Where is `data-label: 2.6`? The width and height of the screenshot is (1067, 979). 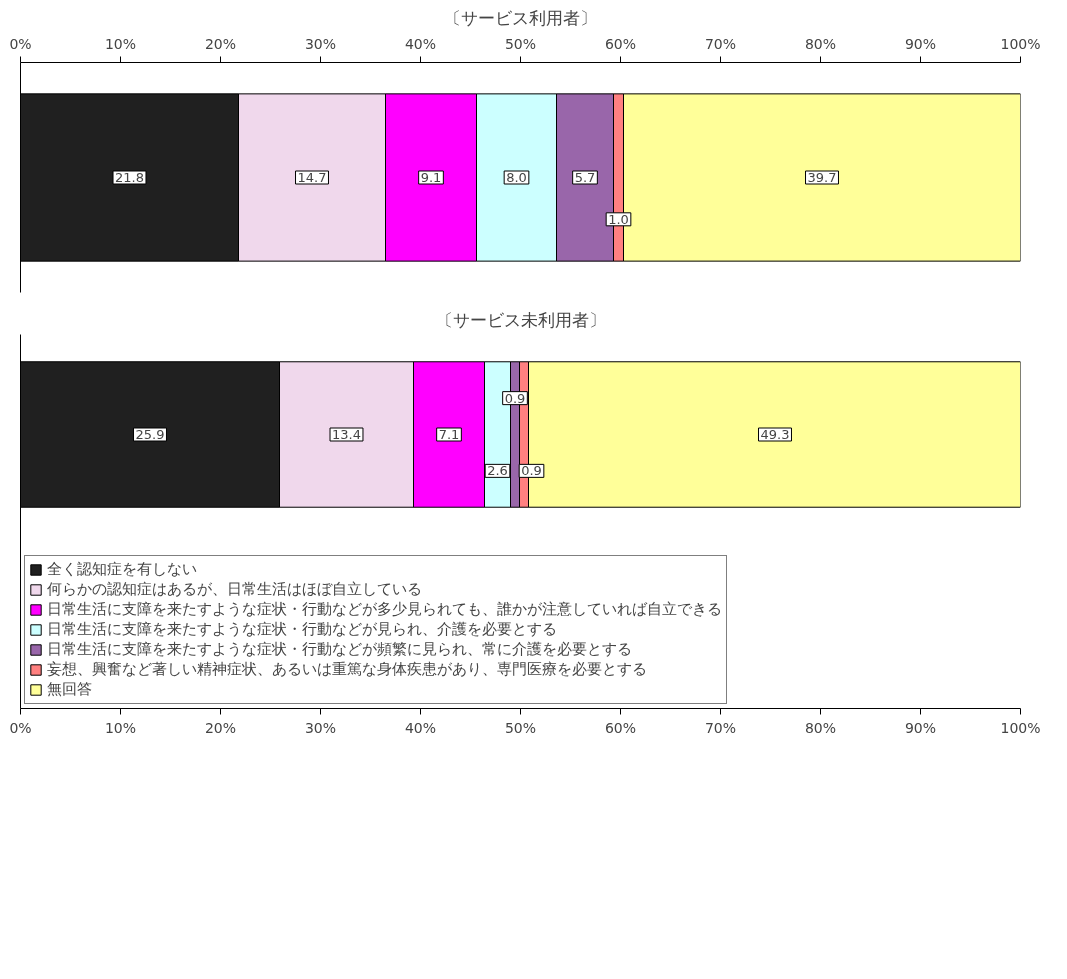 data-label: 2.6 is located at coordinates (497, 471).